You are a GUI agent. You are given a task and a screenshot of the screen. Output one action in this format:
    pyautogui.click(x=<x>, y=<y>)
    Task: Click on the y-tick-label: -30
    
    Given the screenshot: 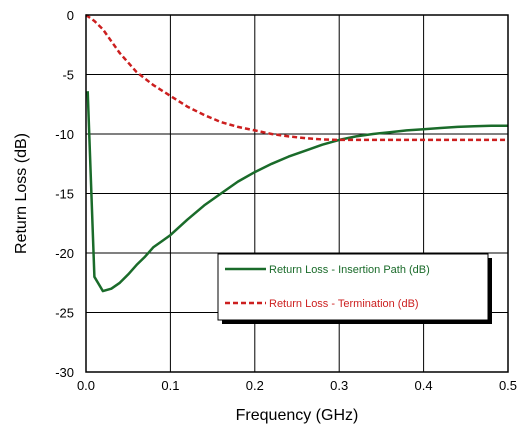 What is the action you would take?
    pyautogui.click(x=64, y=372)
    